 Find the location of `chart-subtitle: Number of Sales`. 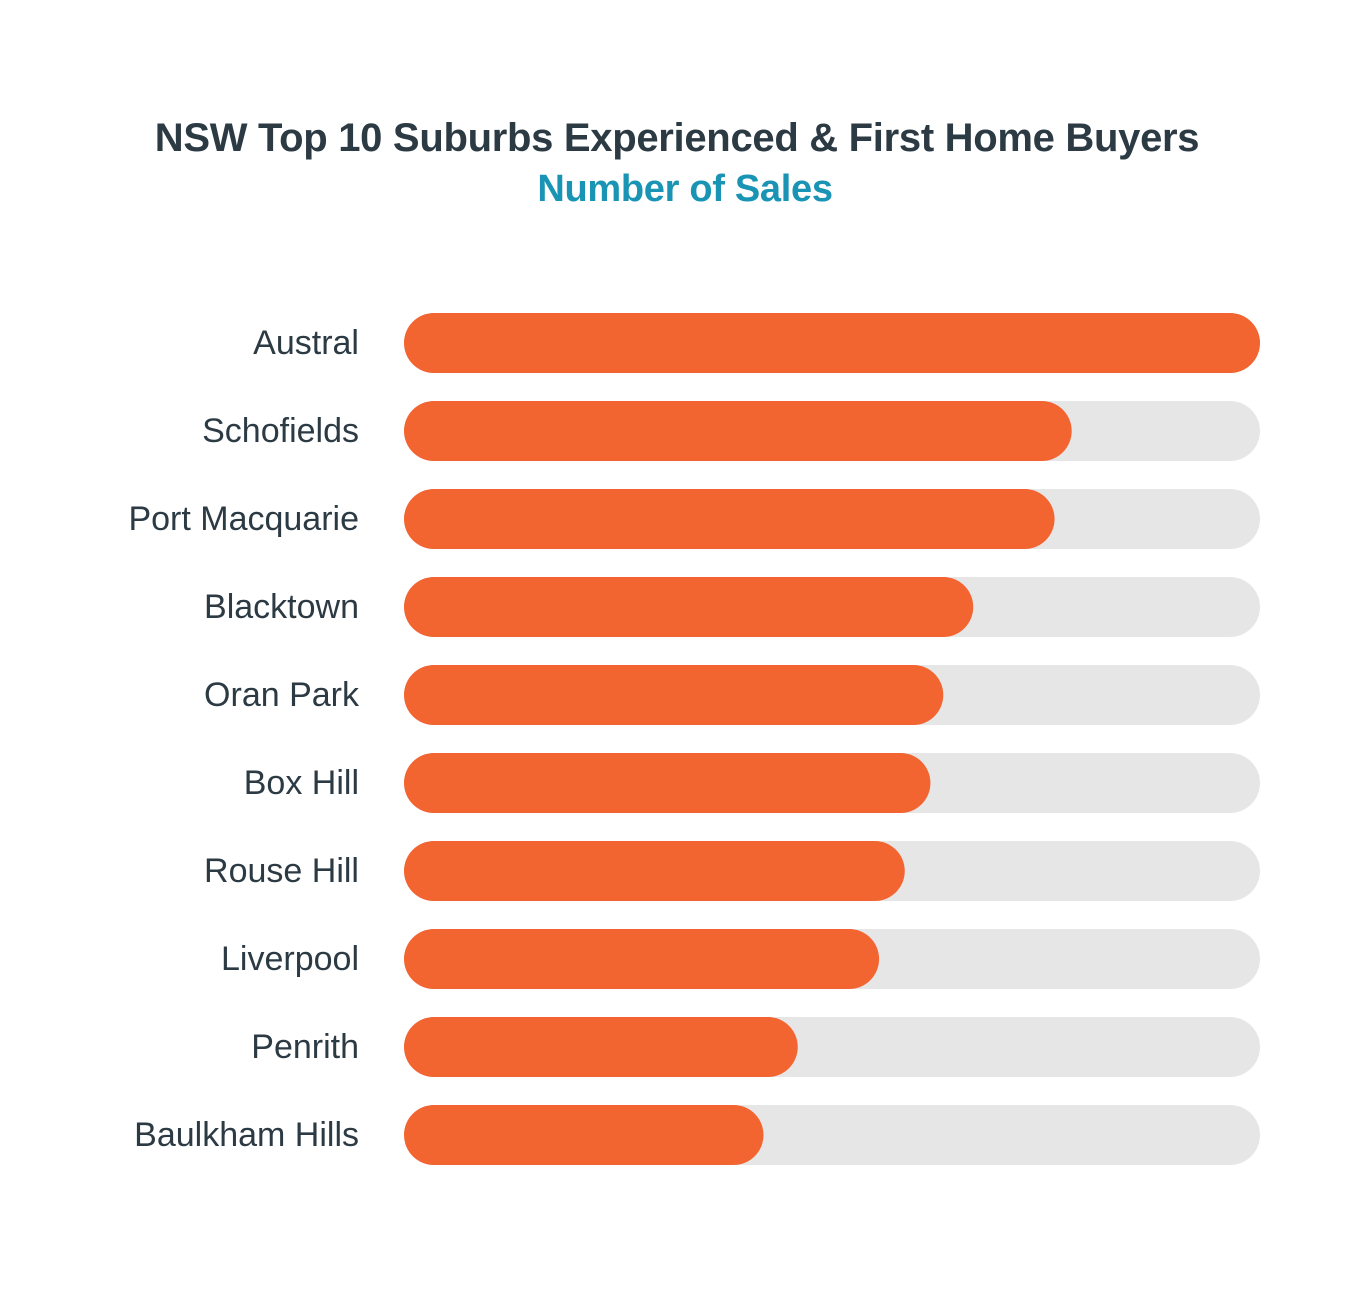

chart-subtitle: Number of Sales is located at coordinates (685, 189).